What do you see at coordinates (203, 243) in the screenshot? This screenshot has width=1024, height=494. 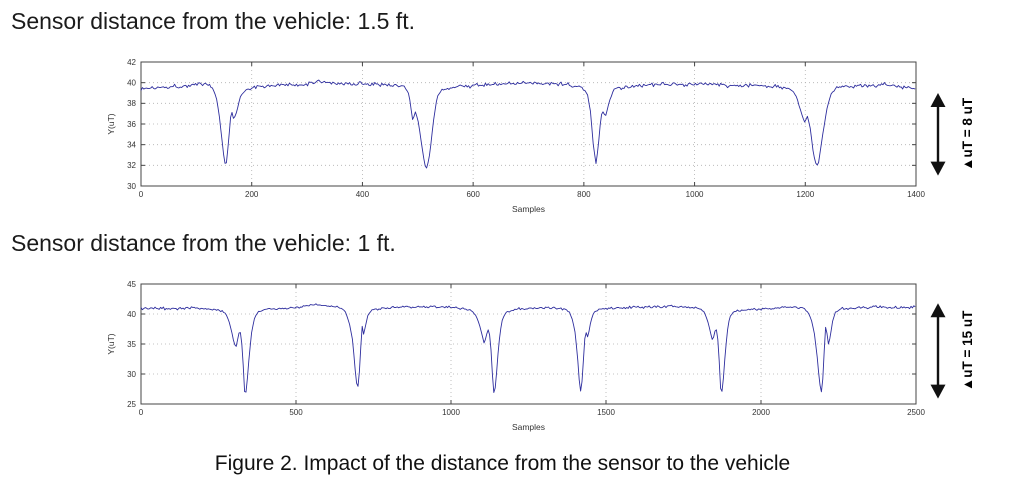 I see `section-heading-1ft: Sensor distance from the vehicle: 1 ft.` at bounding box center [203, 243].